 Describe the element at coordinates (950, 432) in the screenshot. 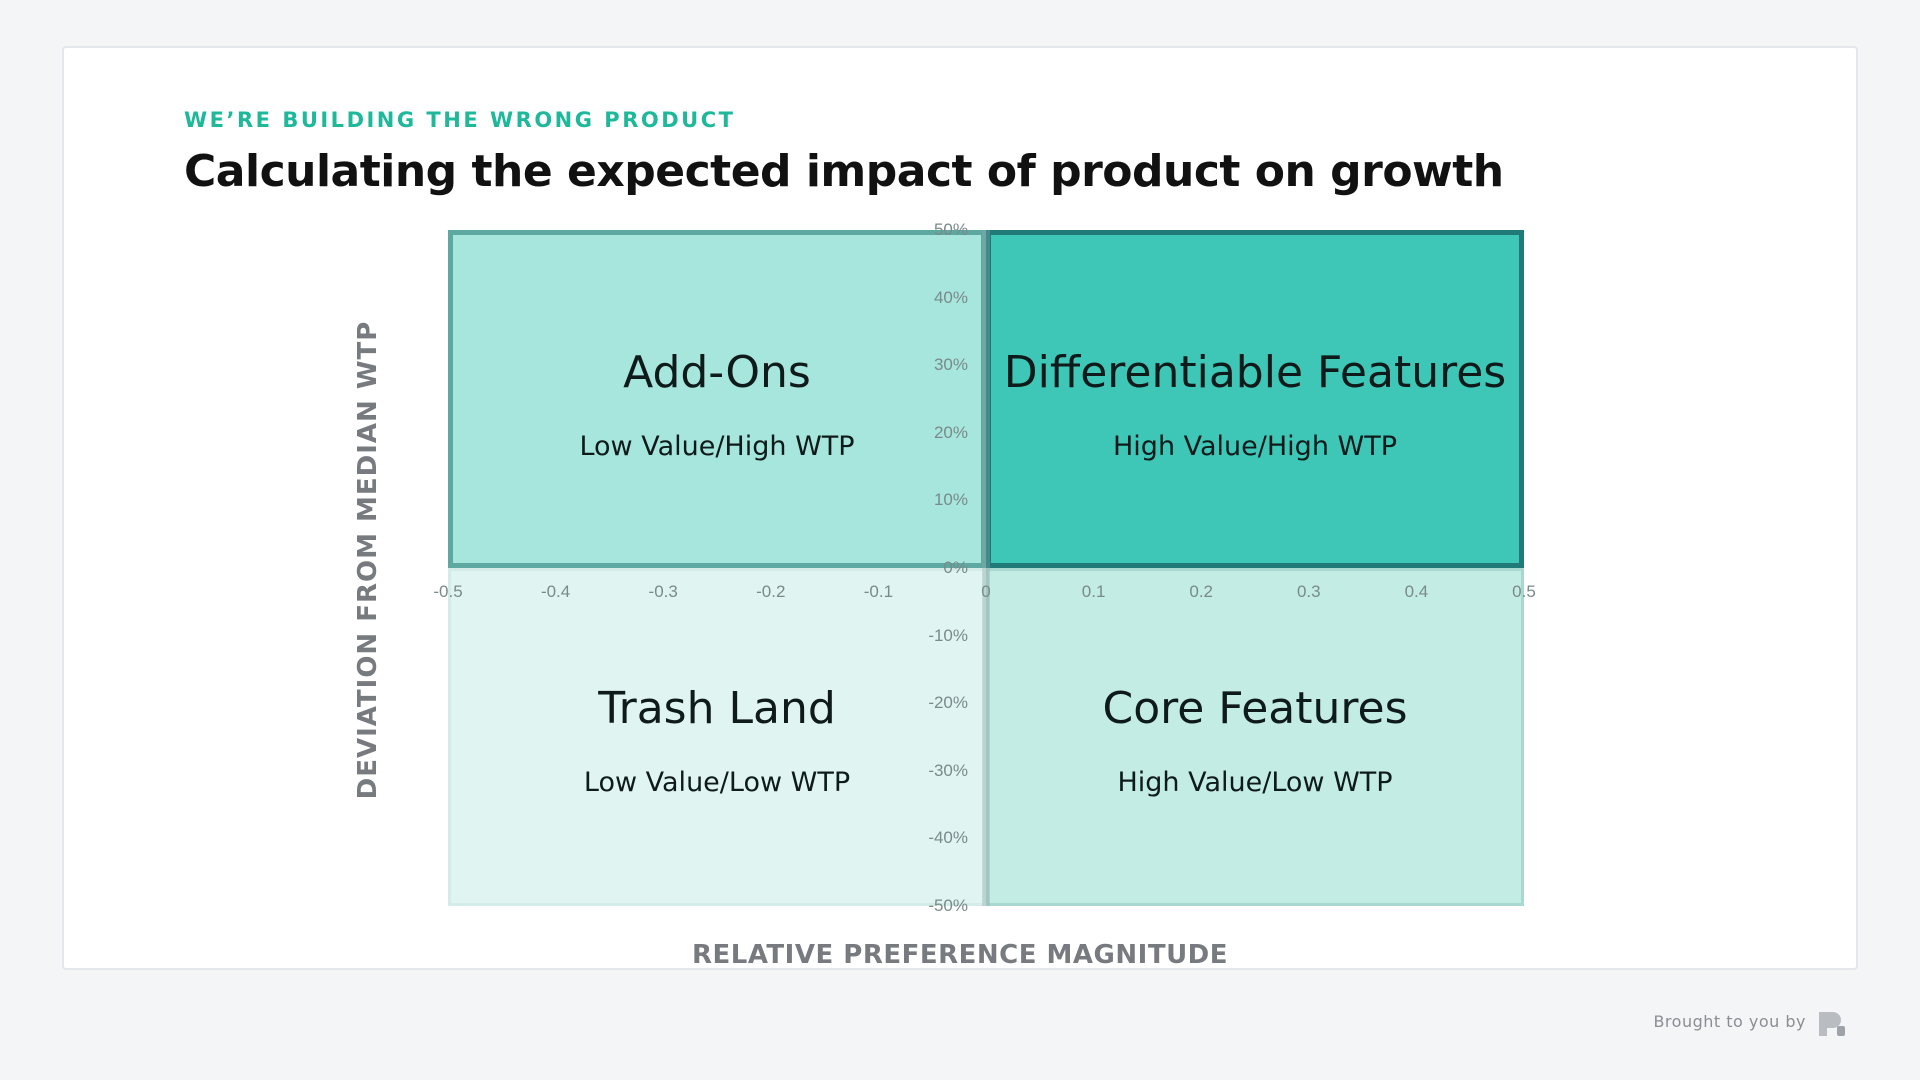

I see `y-tick-label: 20%` at that location.